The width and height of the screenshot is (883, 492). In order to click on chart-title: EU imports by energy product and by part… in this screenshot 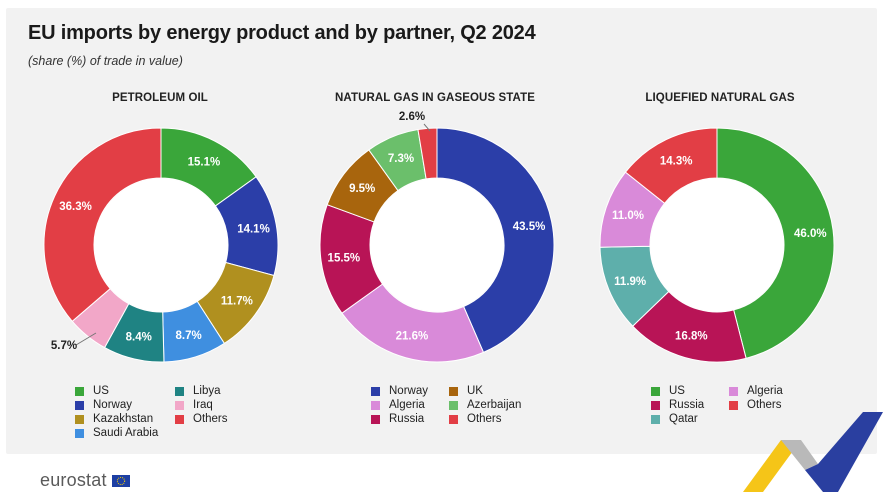, I will do `click(282, 33)`.